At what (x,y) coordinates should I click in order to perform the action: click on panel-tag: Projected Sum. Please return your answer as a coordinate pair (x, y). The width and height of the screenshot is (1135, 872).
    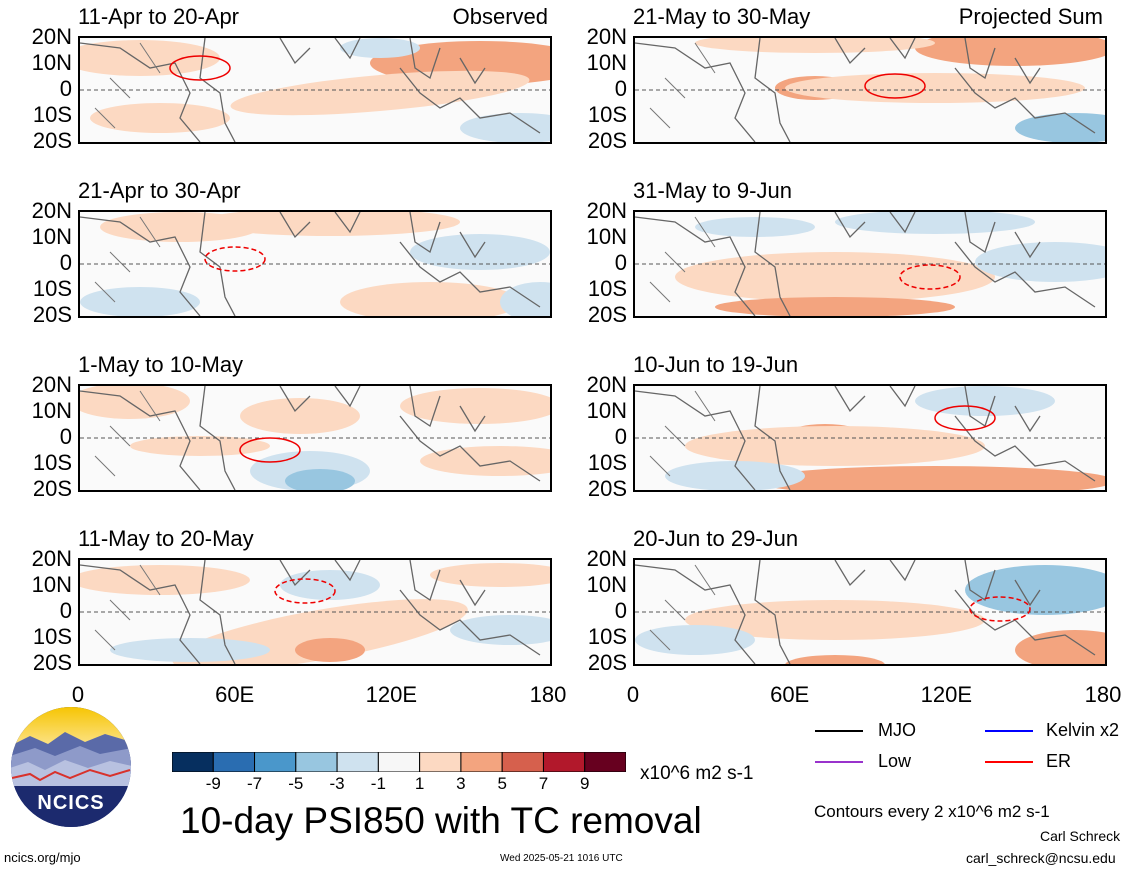
    Looking at the image, I should click on (1030, 16).